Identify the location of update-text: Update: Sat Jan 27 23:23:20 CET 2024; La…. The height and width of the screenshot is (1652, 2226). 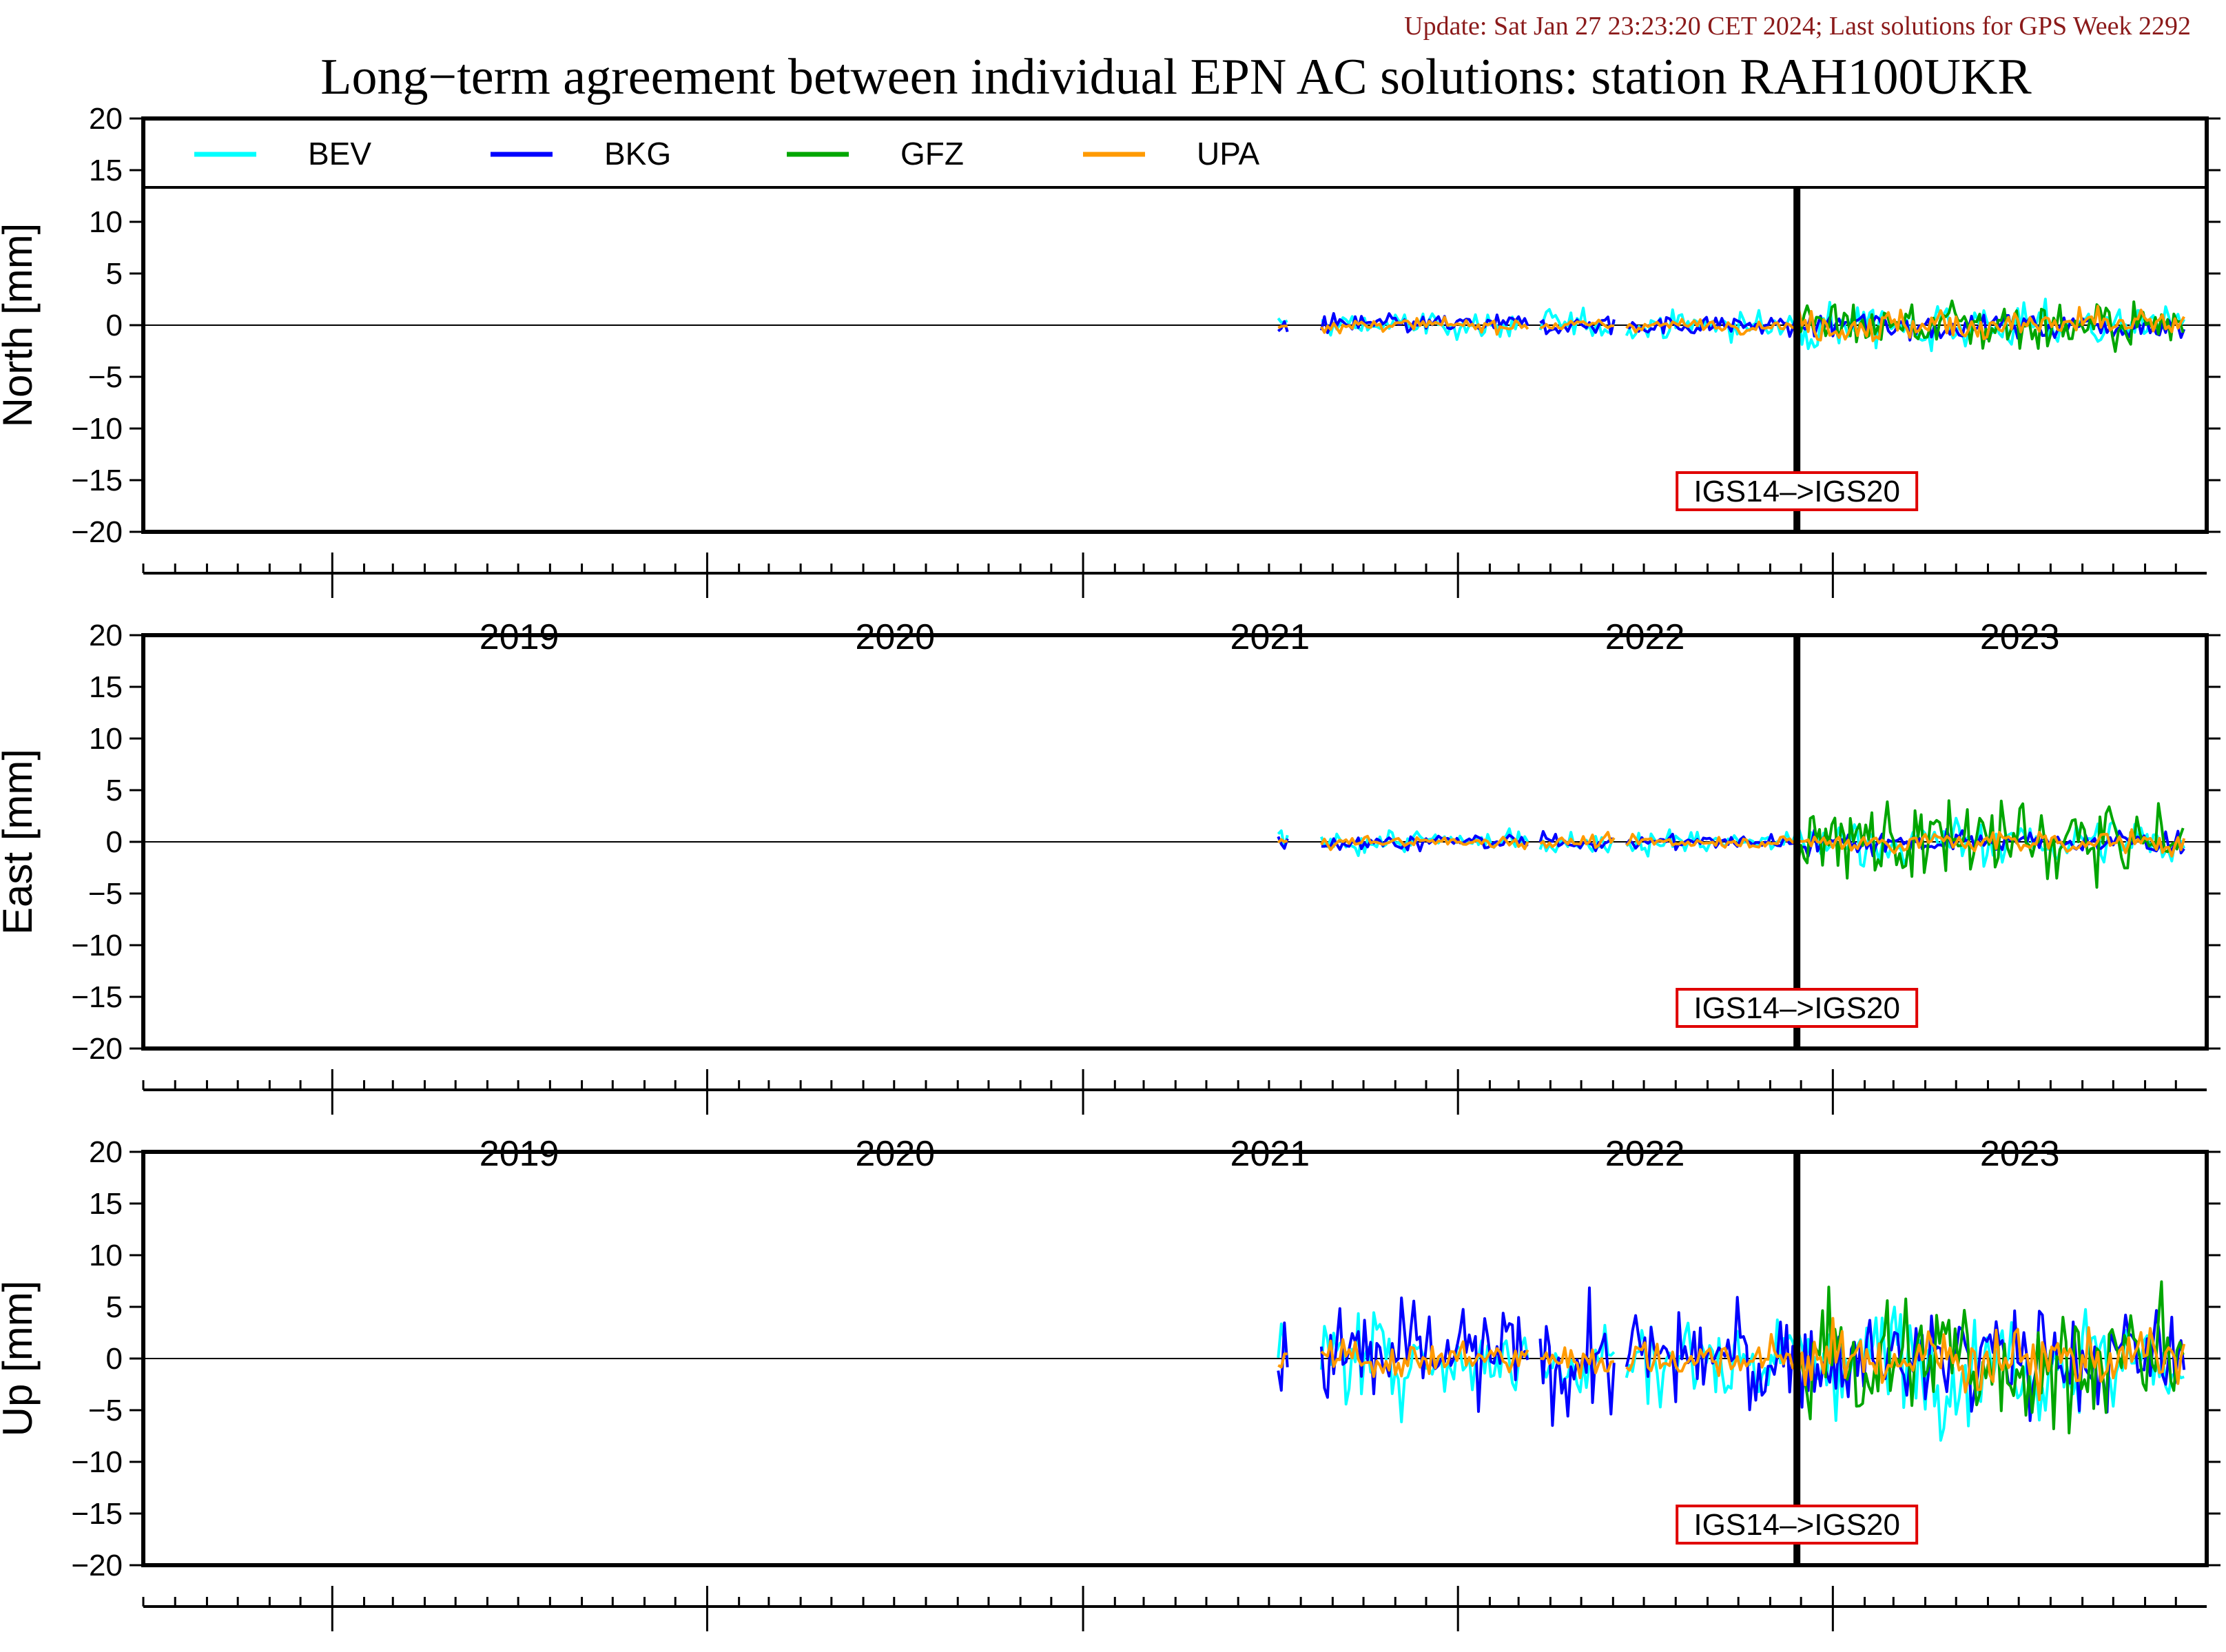
(1797, 26).